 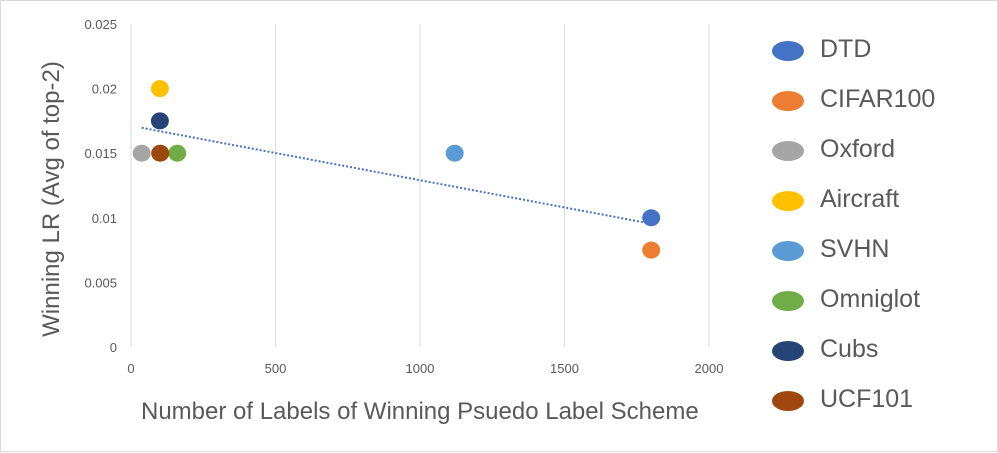 What do you see at coordinates (878, 99) in the screenshot?
I see `legend-label: CIFAR100` at bounding box center [878, 99].